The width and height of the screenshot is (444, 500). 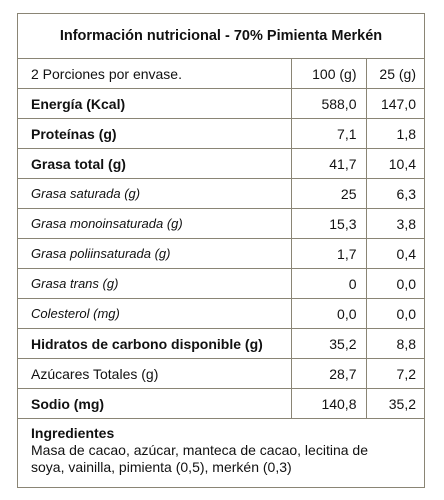 I want to click on row-label: Grasa poliinsaturada (g), so click(x=154, y=253).